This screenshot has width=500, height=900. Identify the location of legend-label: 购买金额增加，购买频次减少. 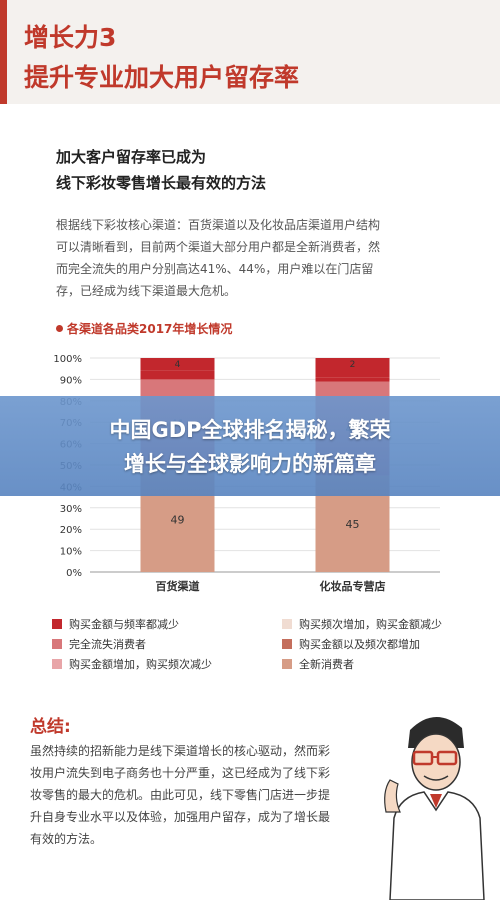
(140, 664).